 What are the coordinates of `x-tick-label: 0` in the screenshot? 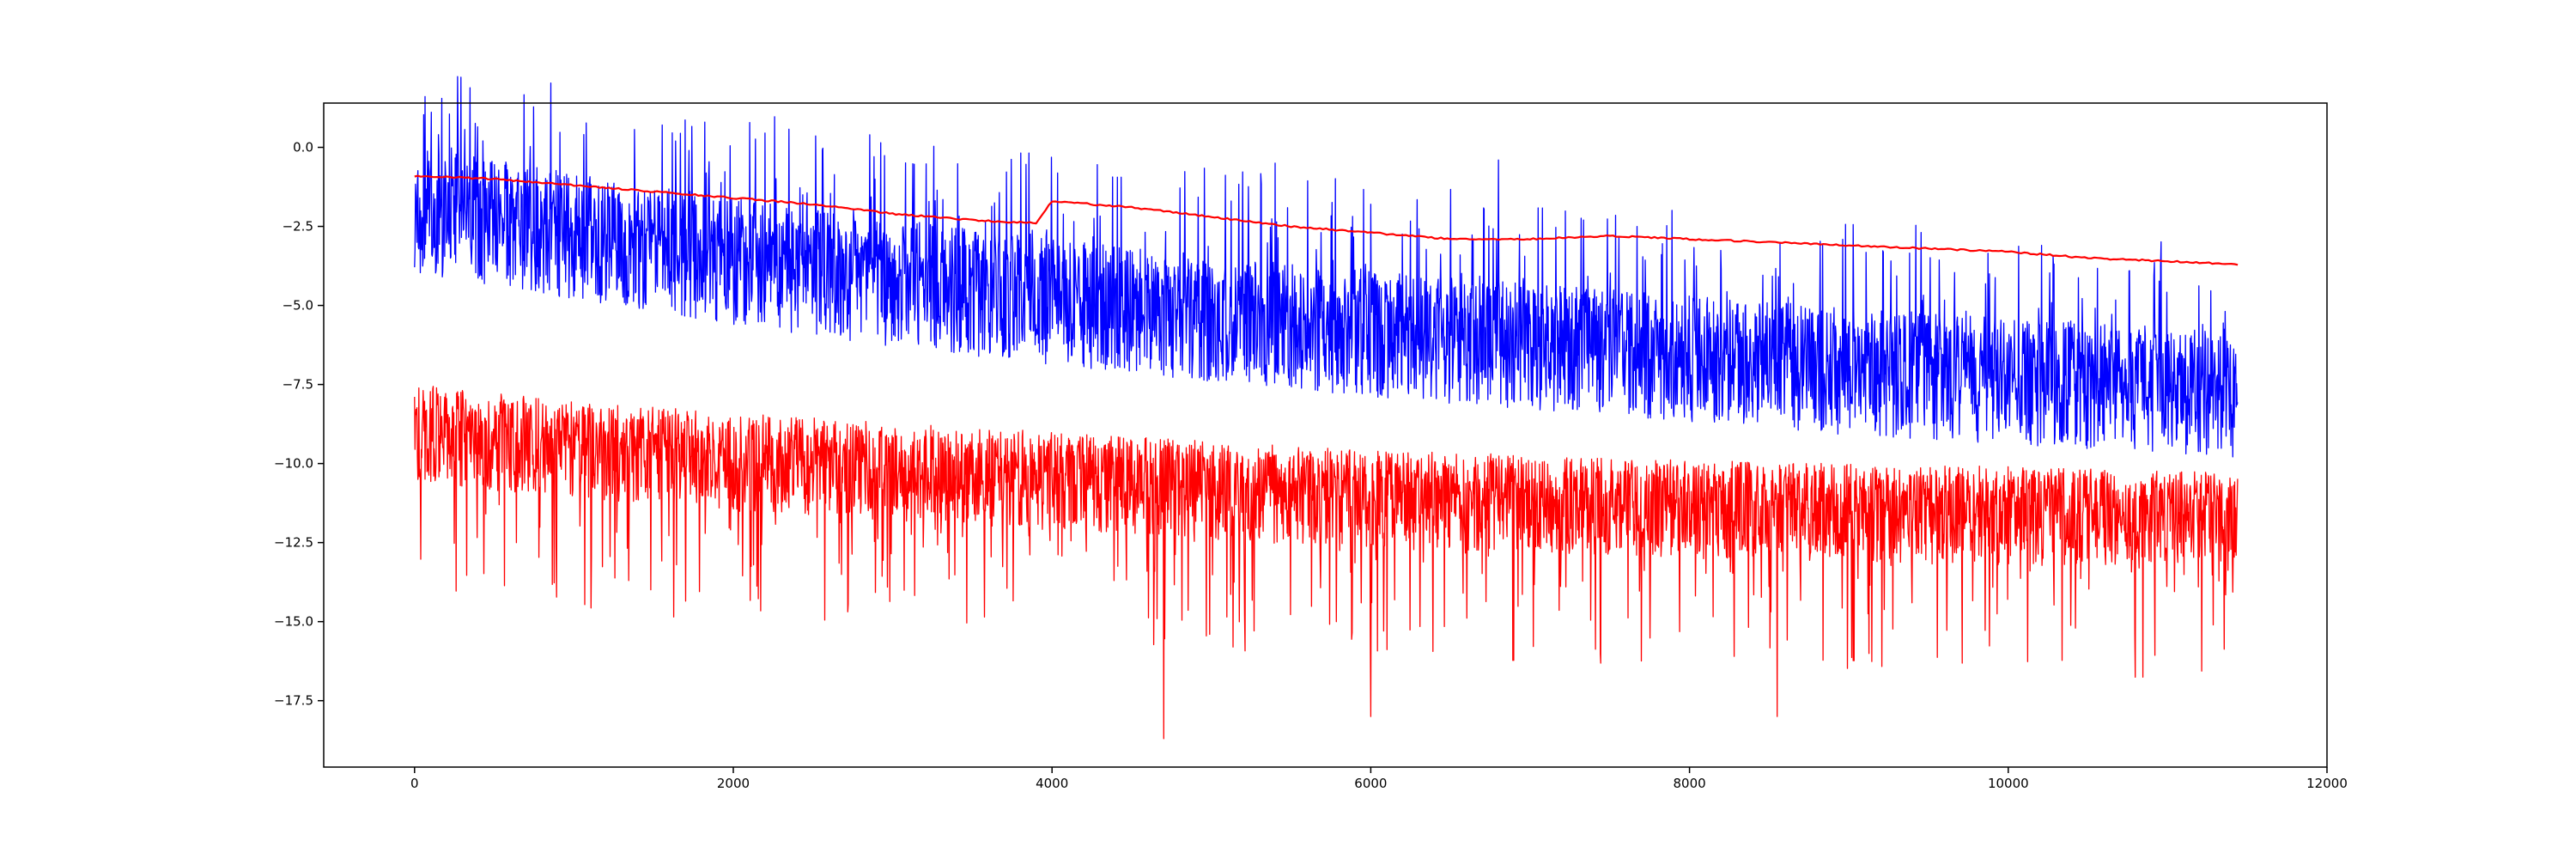 It's located at (414, 783).